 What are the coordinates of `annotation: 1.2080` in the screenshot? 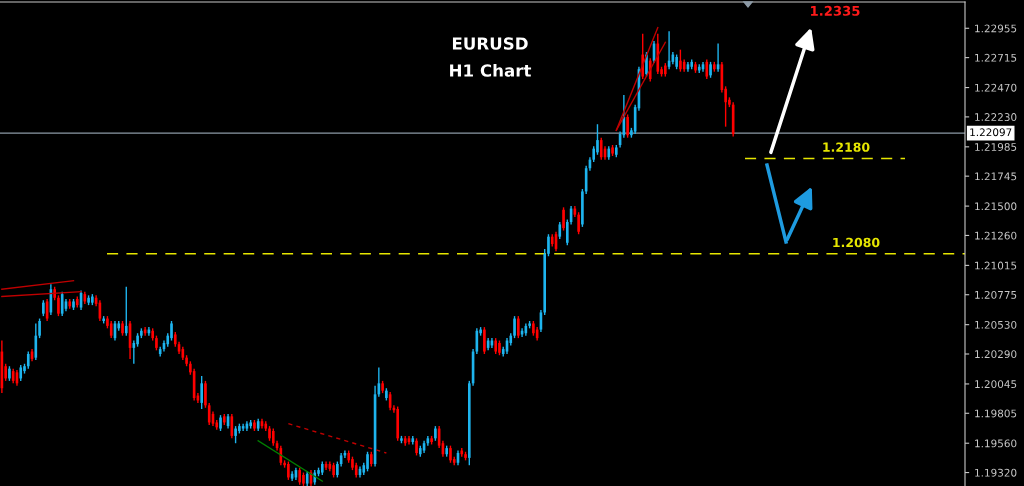 It's located at (856, 242).